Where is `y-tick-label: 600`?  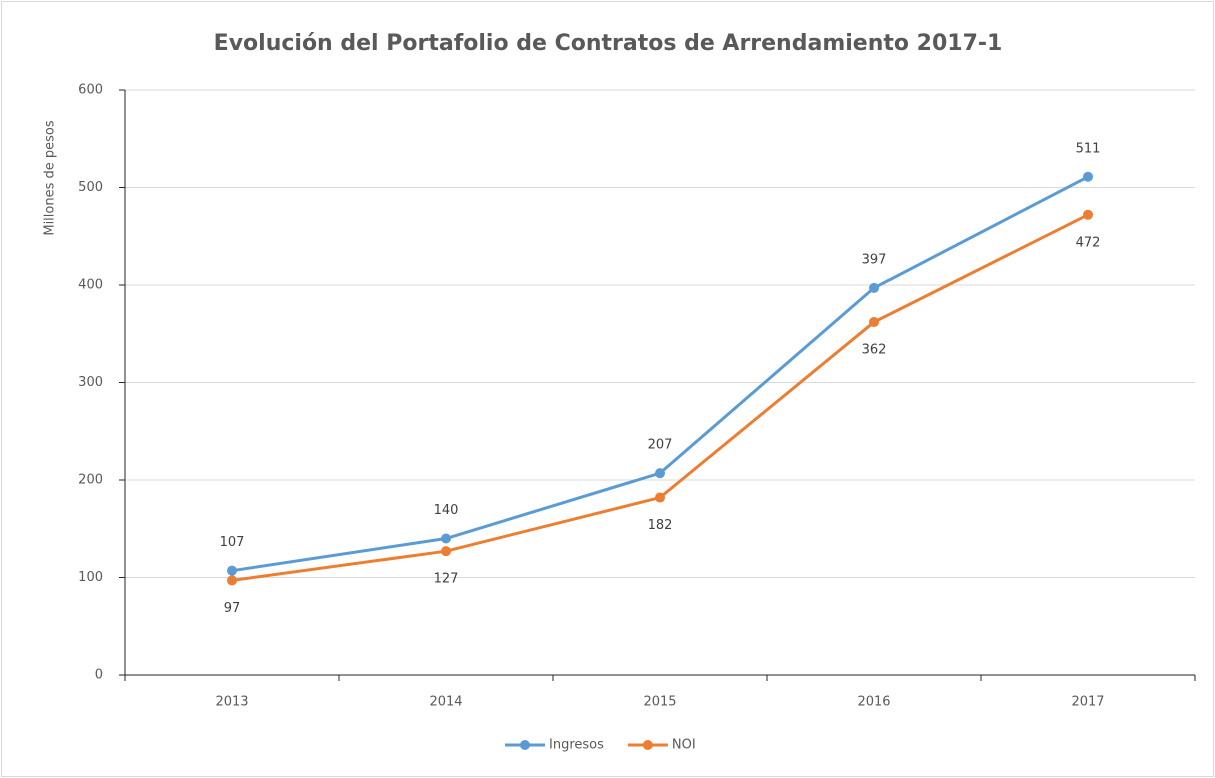
y-tick-label: 600 is located at coordinates (90, 90).